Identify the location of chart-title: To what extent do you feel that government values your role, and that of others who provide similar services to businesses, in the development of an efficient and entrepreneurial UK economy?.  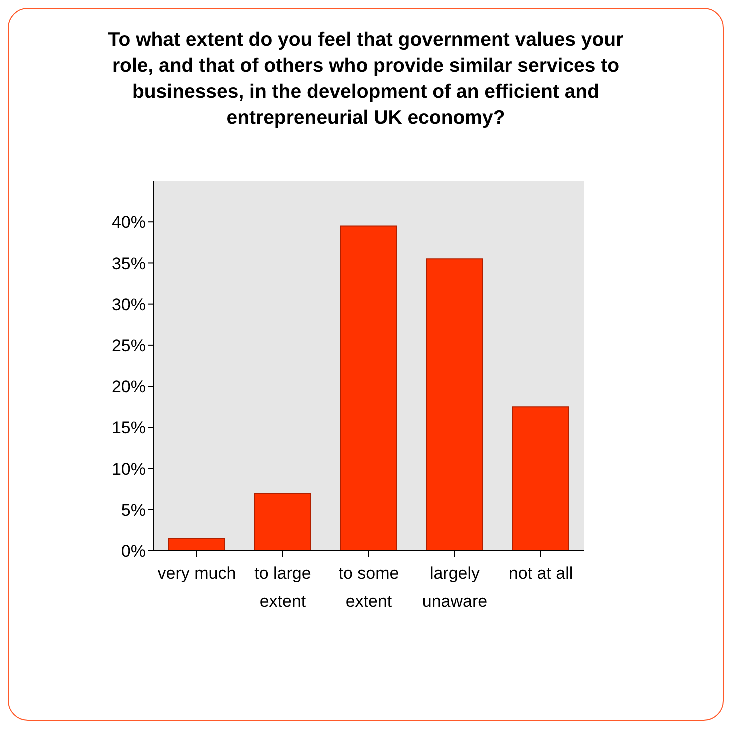
(366, 79).